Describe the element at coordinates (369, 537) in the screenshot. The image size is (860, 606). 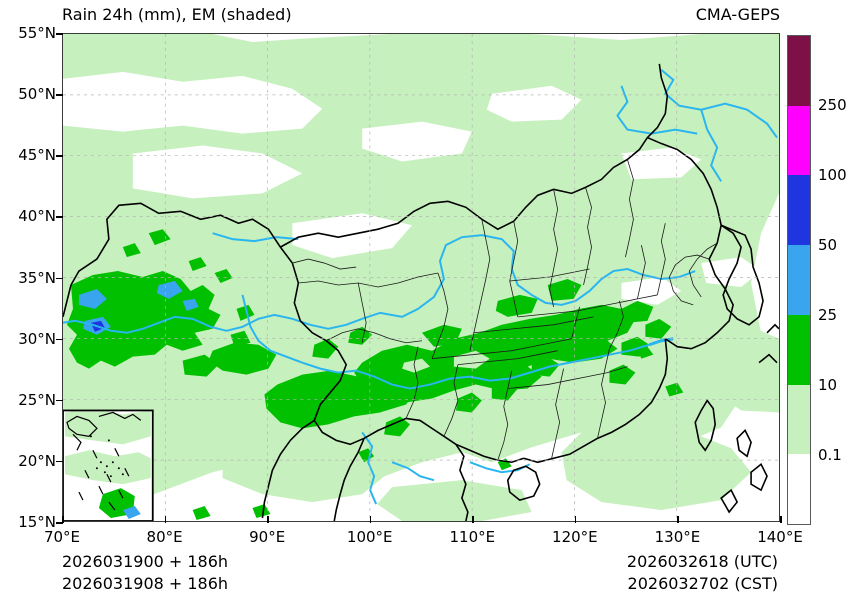
I see `x-axis-tick-label: 100°E` at that location.